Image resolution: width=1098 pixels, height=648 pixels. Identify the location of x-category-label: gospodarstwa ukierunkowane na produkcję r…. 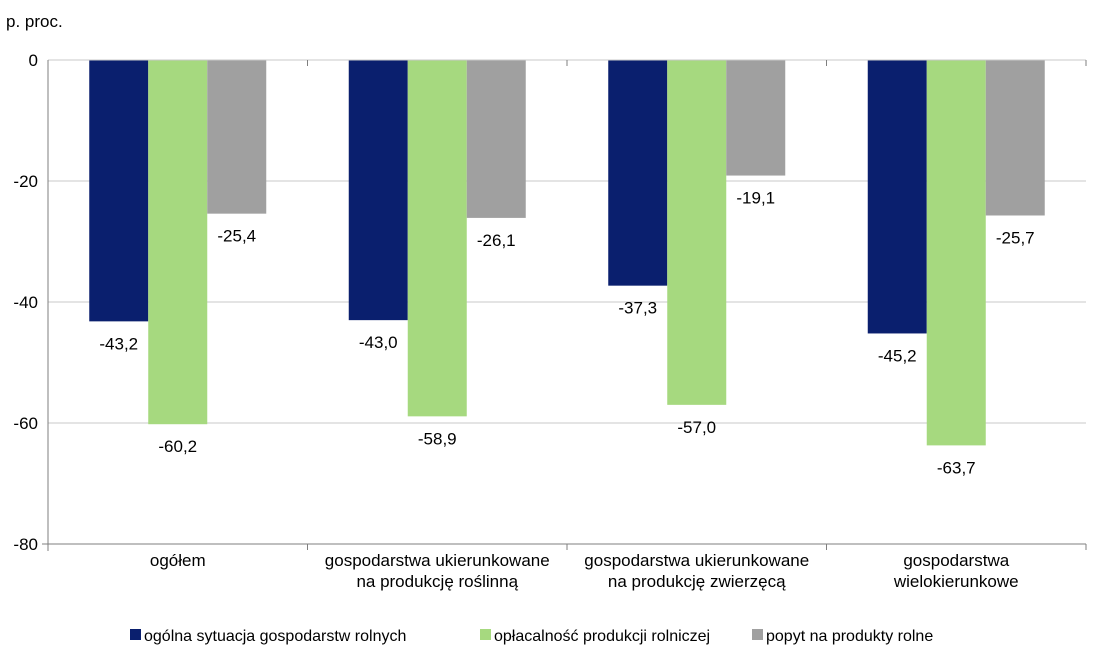
(437, 571).